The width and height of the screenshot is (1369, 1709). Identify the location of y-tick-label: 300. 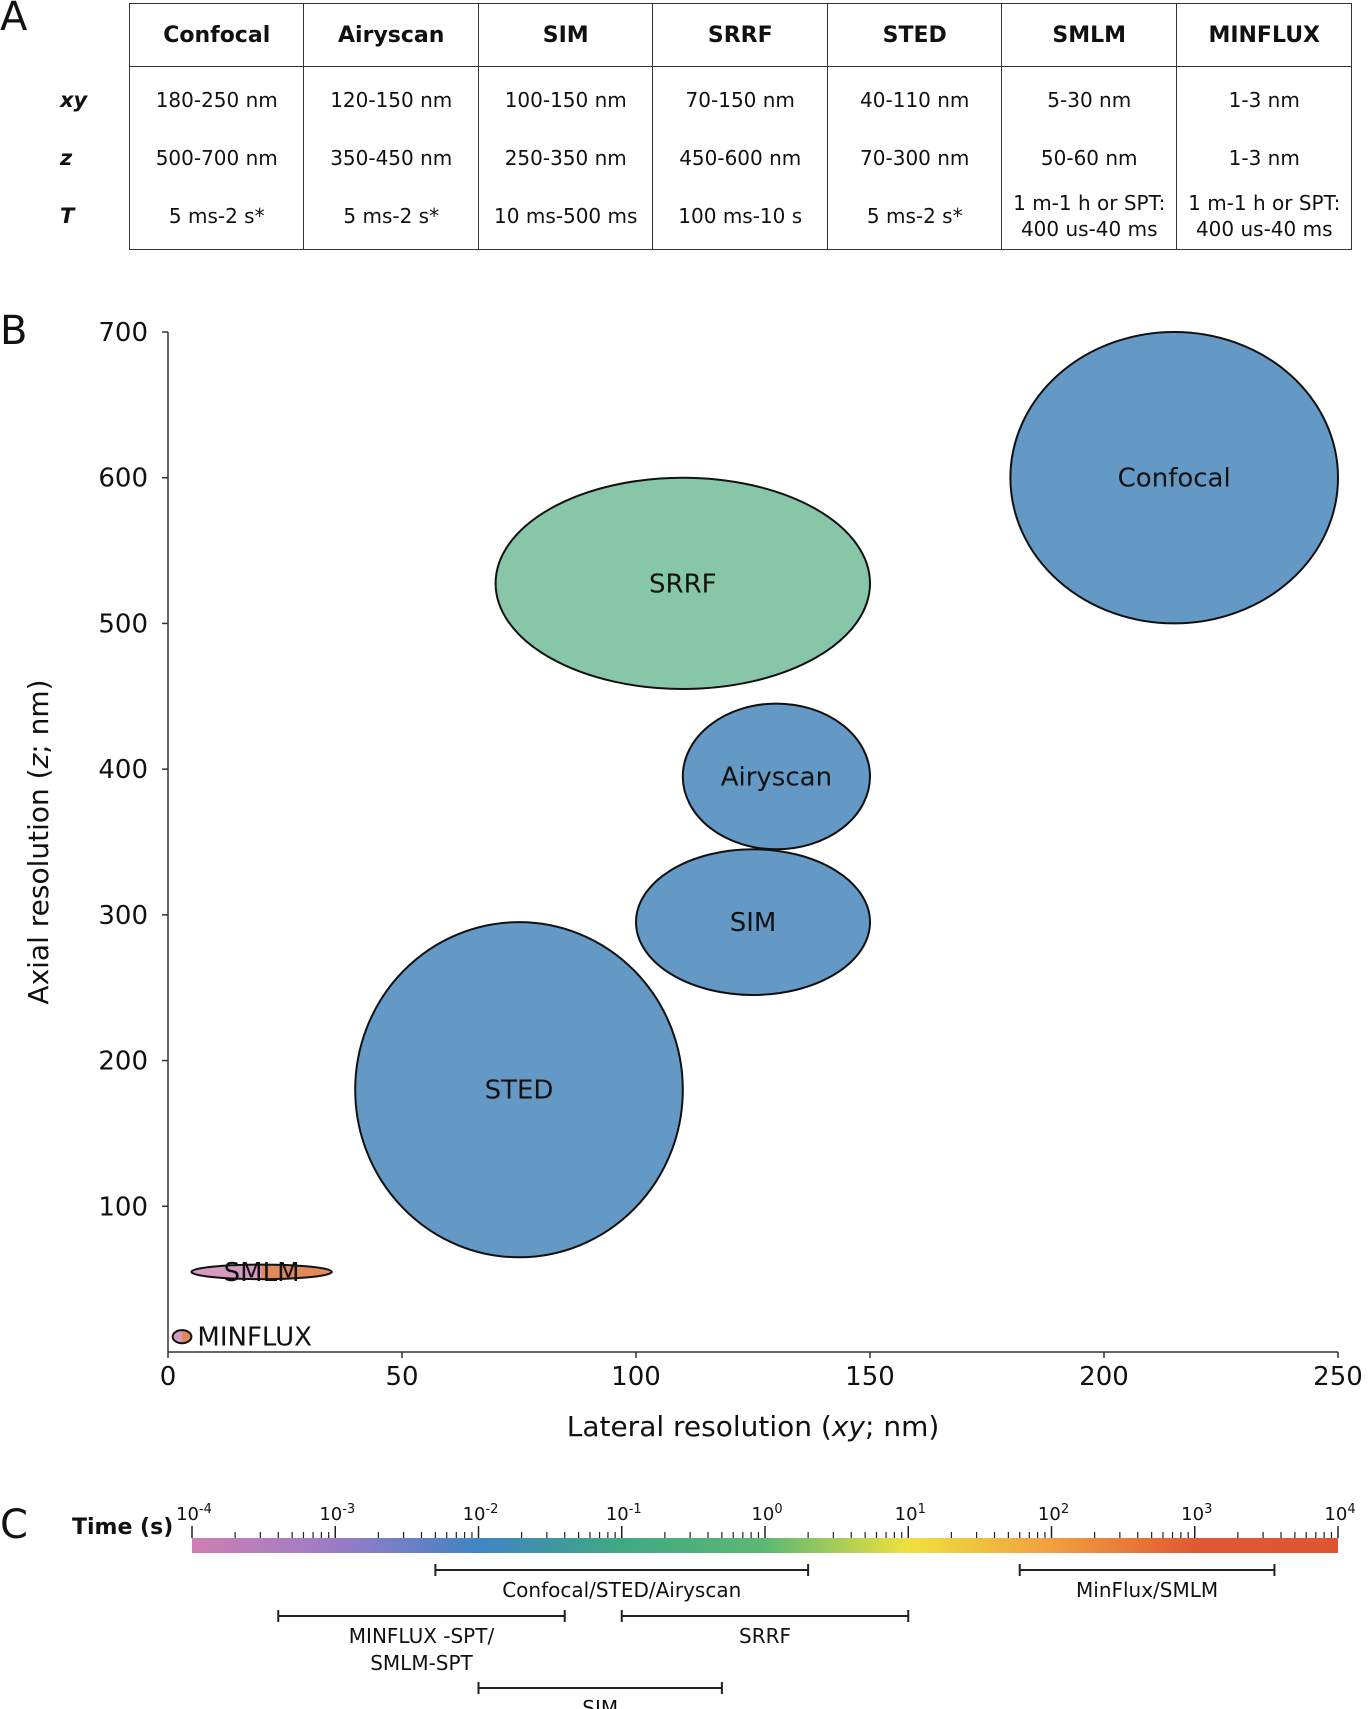
(123, 916).